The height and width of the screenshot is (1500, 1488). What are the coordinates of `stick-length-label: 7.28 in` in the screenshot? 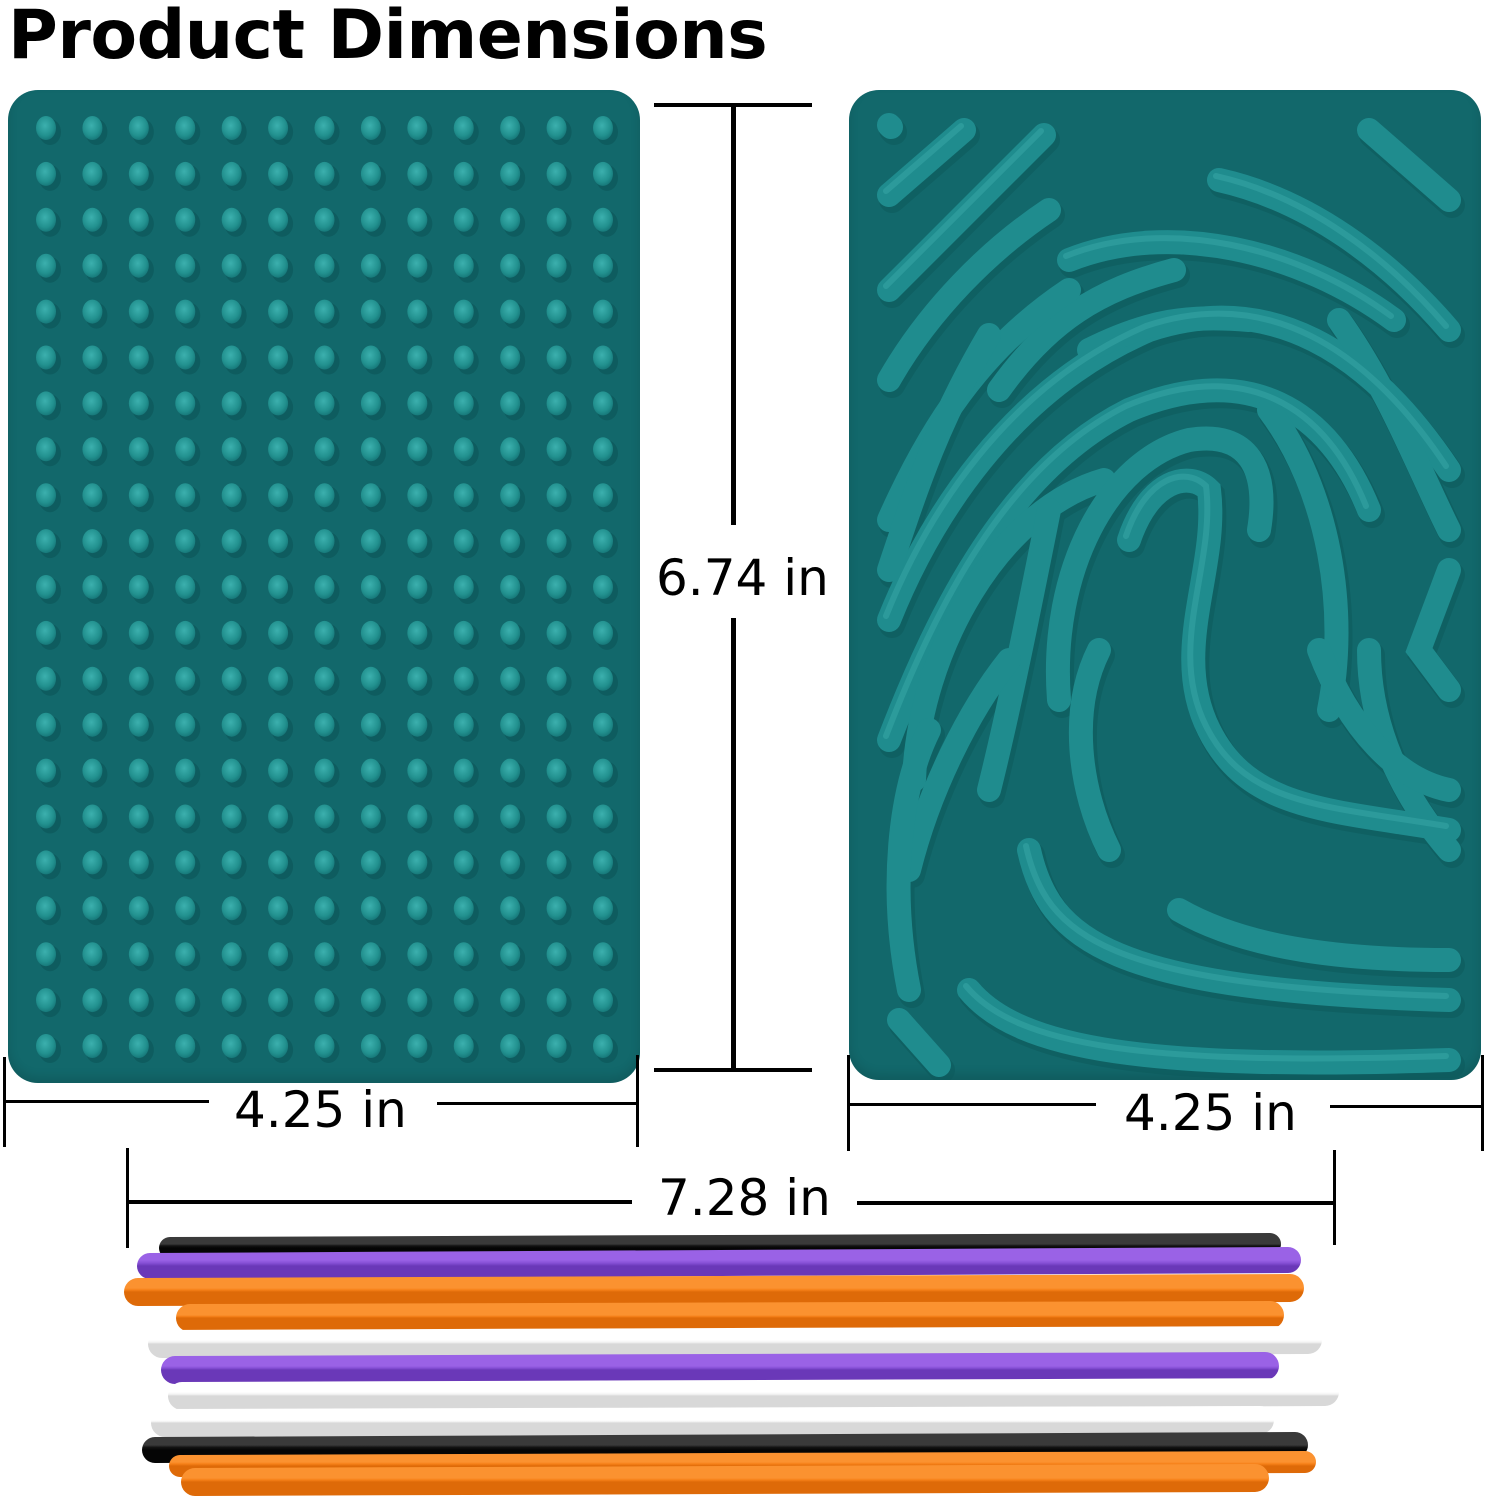 It's located at (744, 1198).